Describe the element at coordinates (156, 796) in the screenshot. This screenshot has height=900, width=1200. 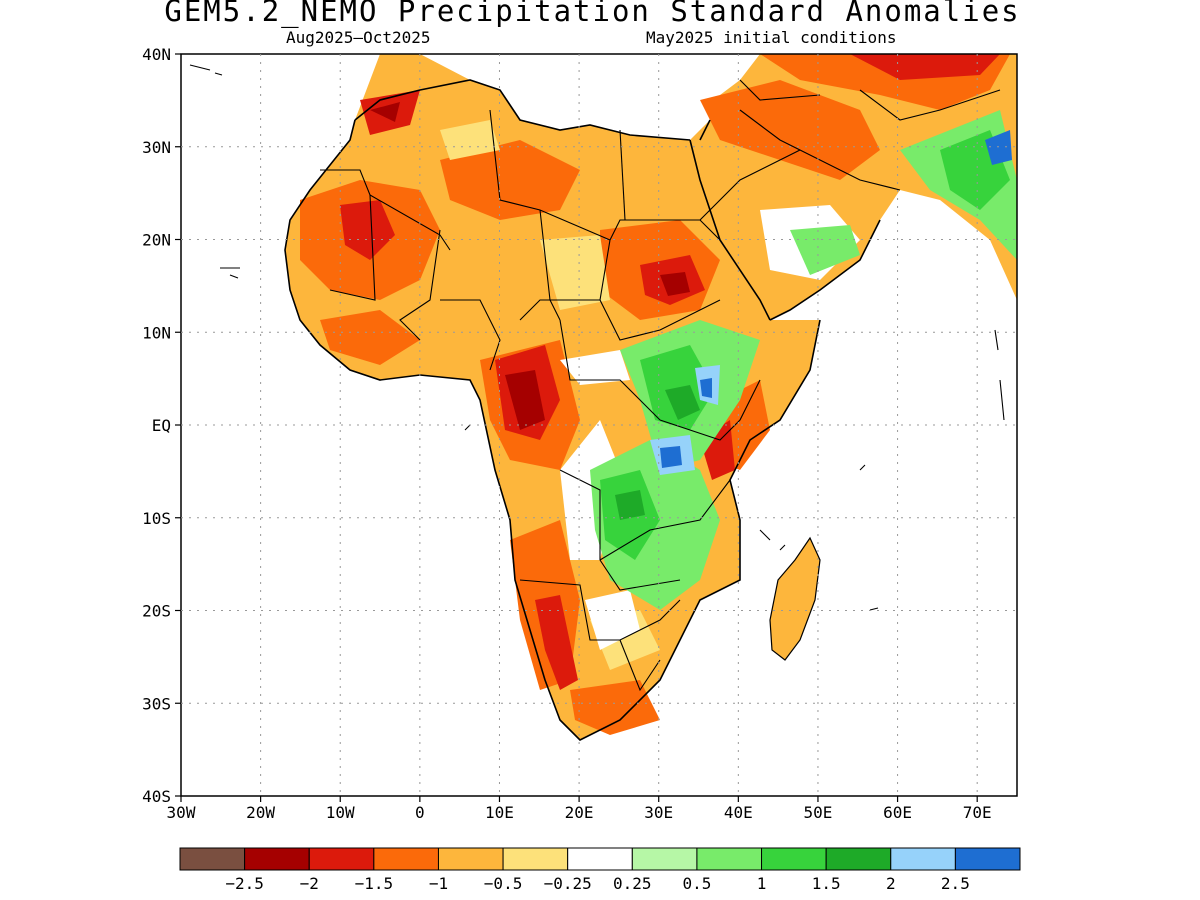
I see `lat-tick-label: 40S` at that location.